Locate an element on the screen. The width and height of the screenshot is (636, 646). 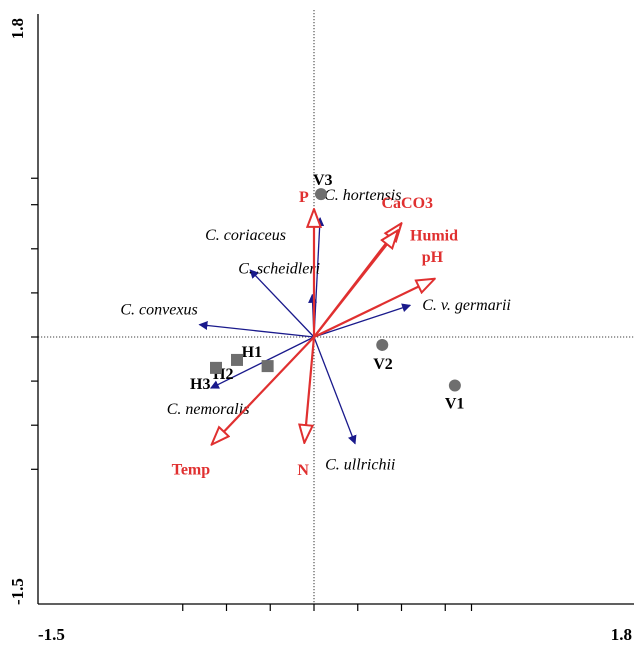
site-label-v1: V1 is located at coordinates (455, 404).